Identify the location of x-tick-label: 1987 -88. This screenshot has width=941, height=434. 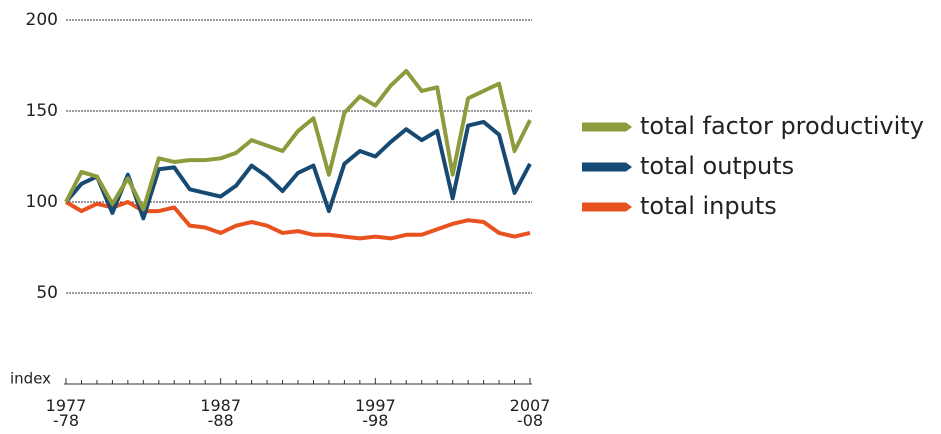
(221, 413).